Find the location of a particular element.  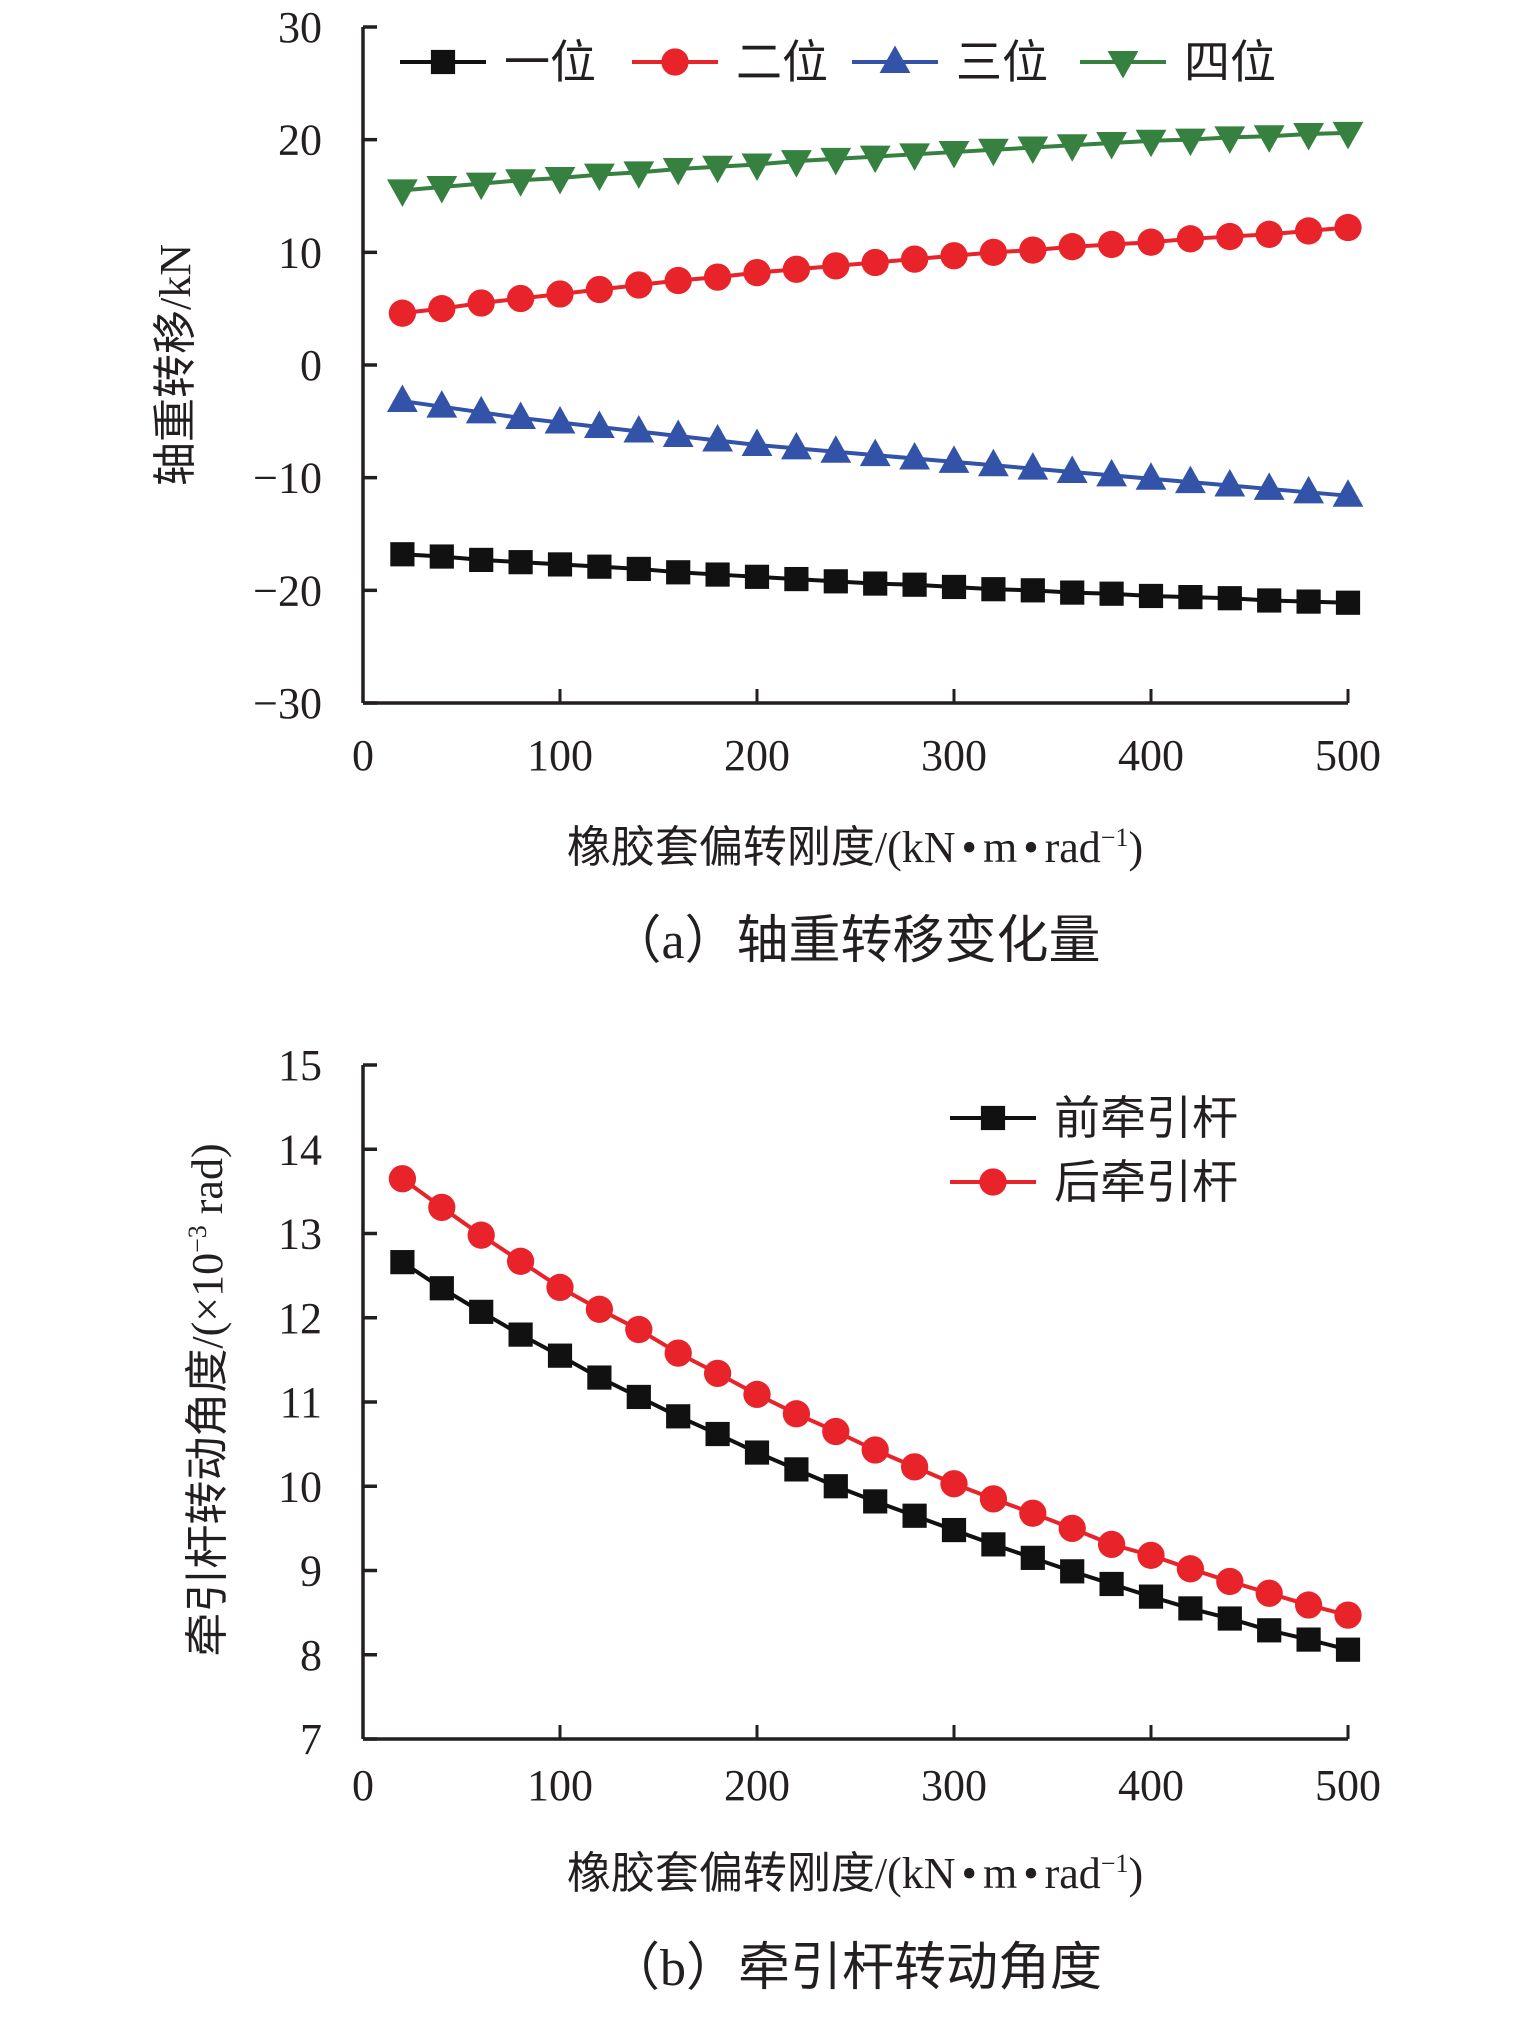

x-tick-label: 100 is located at coordinates (560, 1785).